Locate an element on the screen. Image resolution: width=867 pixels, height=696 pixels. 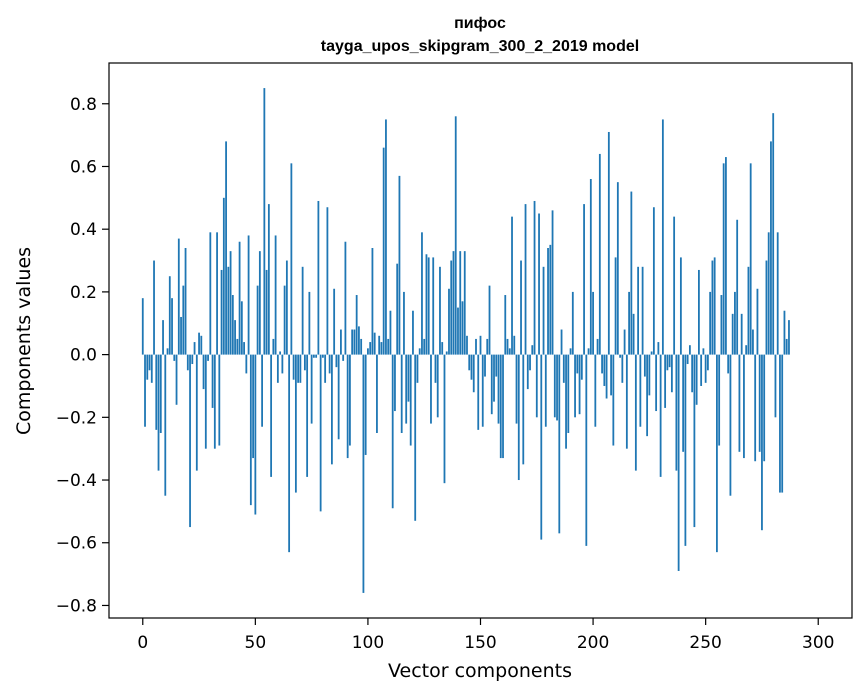
x-axis-ticks: 0 50 100 150 200 250 300 is located at coordinates (485, 635).